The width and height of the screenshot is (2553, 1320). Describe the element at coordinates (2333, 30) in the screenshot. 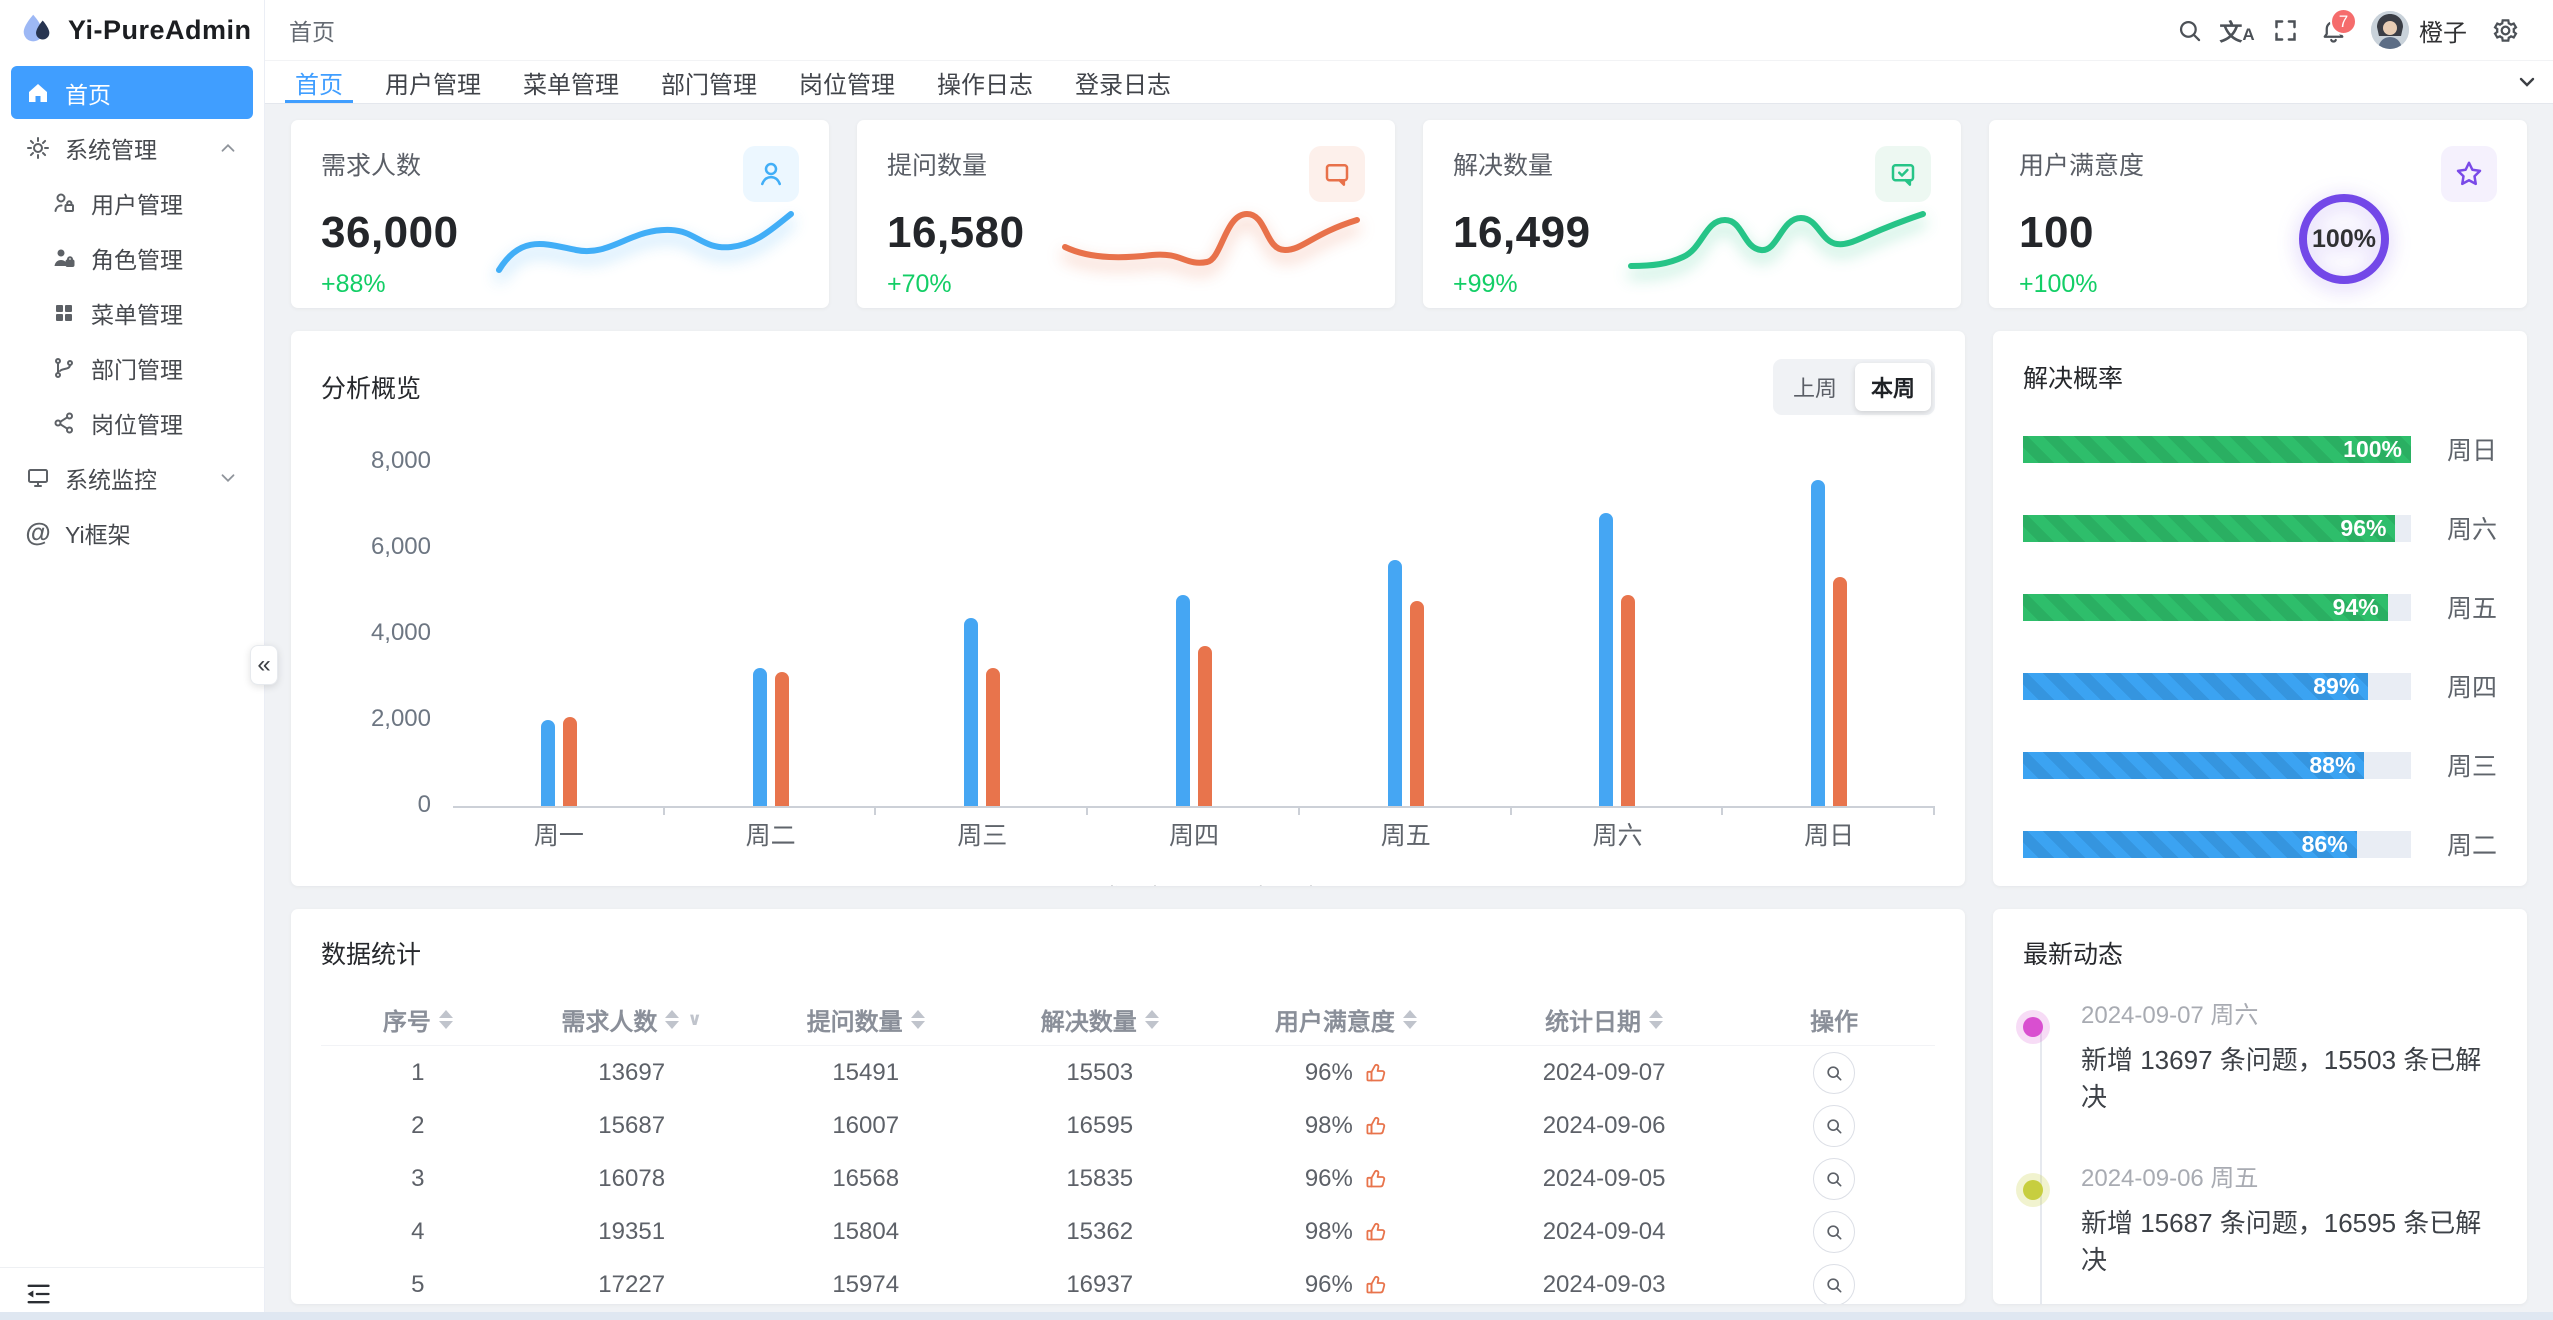

I see `notification-bell-icon: 7` at that location.